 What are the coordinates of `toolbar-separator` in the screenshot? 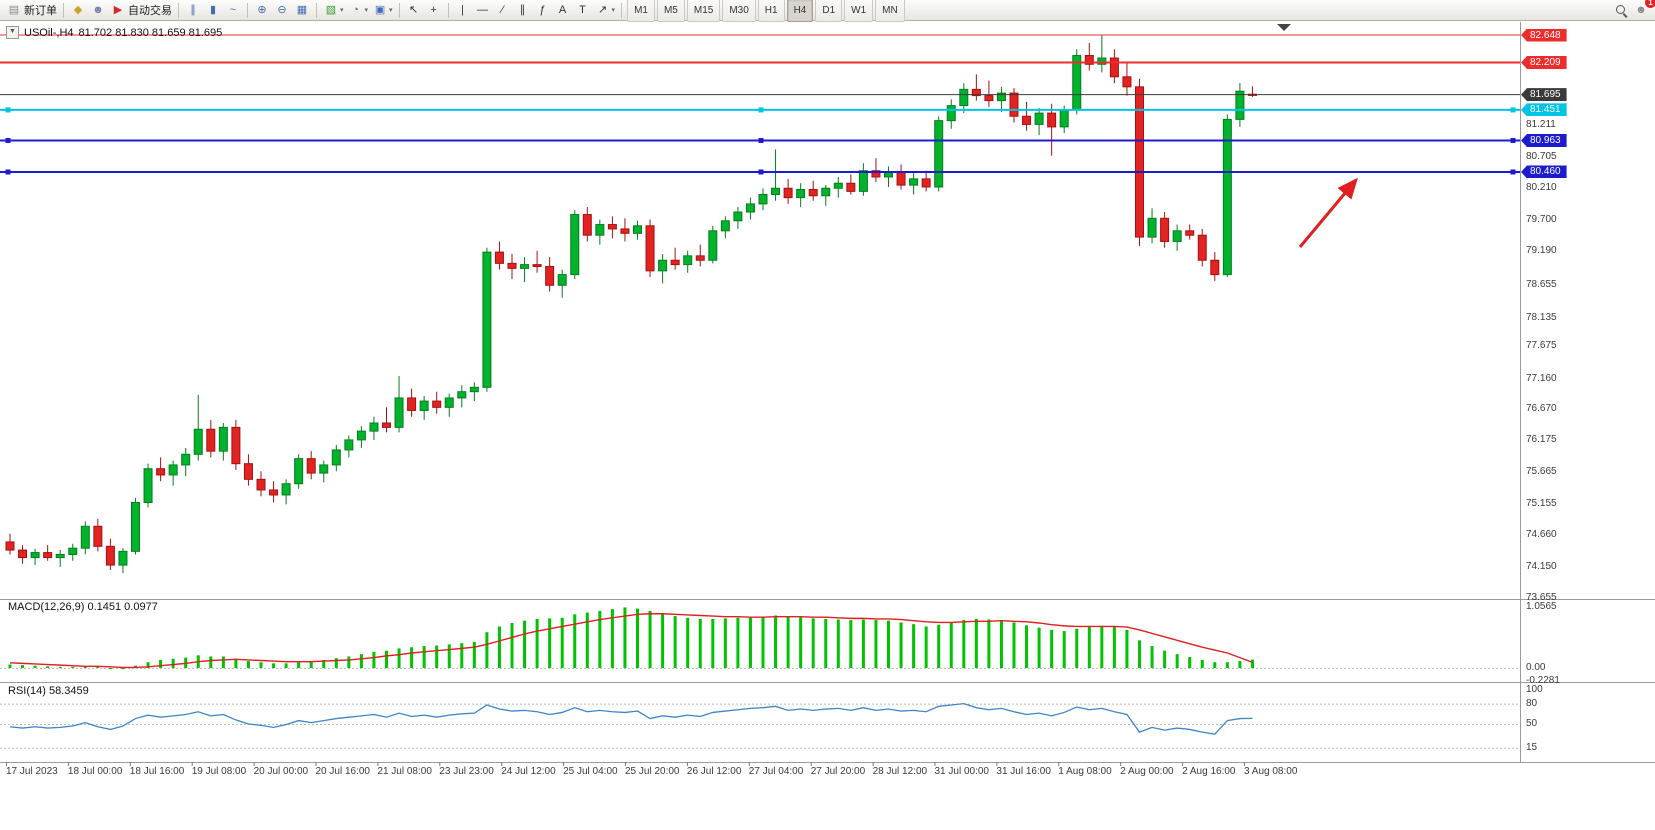 It's located at (316, 10).